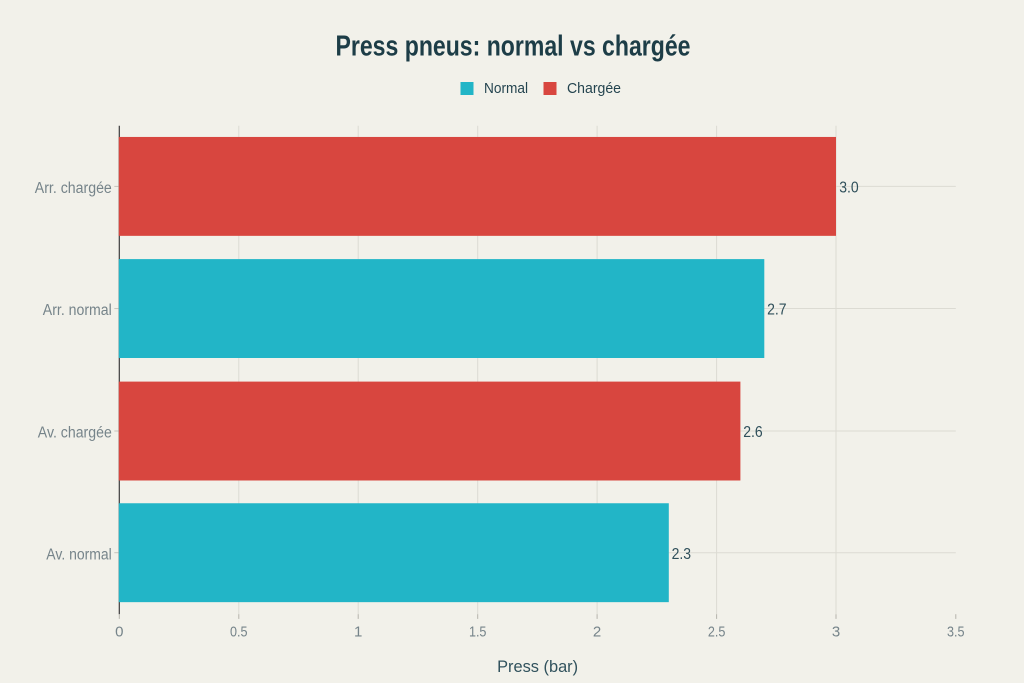  What do you see at coordinates (119, 631) in the screenshot?
I see `svg-text: 0` at bounding box center [119, 631].